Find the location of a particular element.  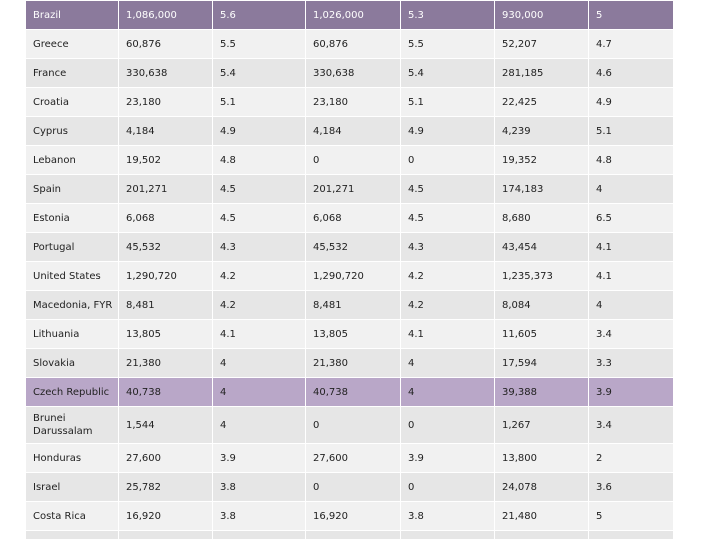

table-row: Croatia 23,180 5.1 23,180 5.1 22,425 4.9 is located at coordinates (349, 102).